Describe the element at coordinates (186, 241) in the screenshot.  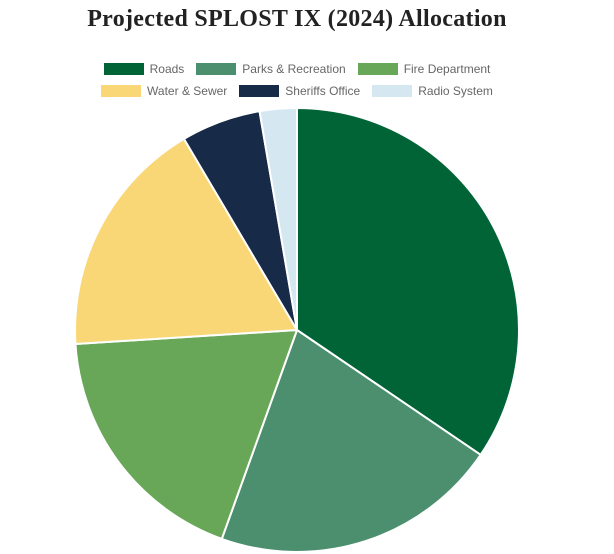
I see `pie-slice-water-sewer` at that location.